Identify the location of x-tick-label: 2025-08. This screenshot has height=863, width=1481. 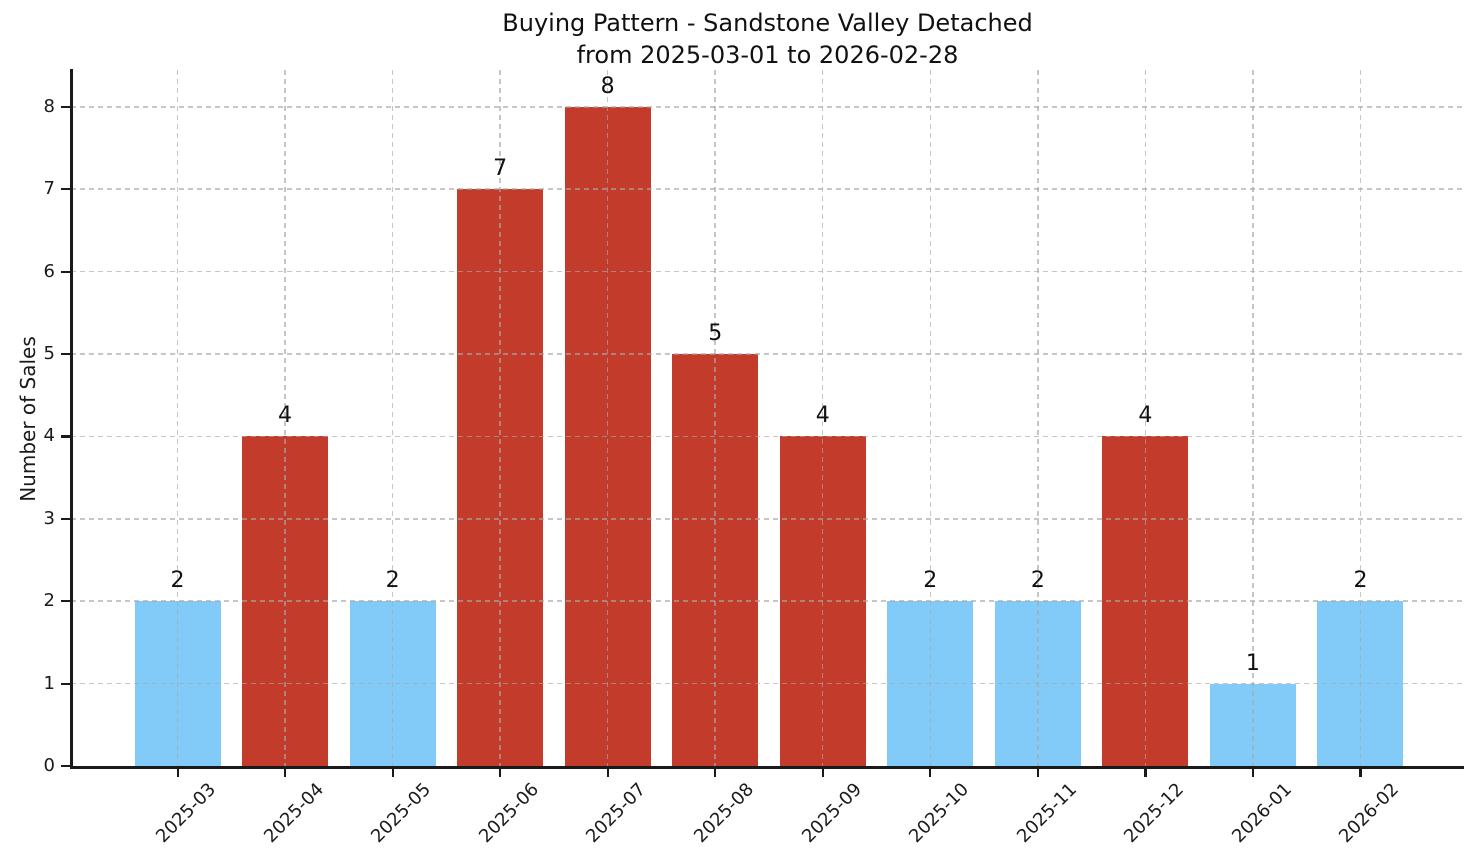
(724, 813).